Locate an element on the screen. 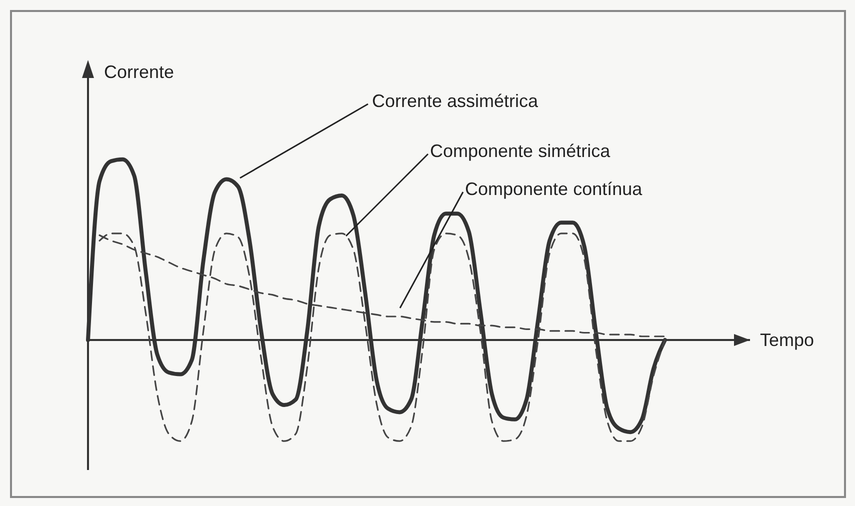  text: Componente contínua is located at coordinates (554, 189).